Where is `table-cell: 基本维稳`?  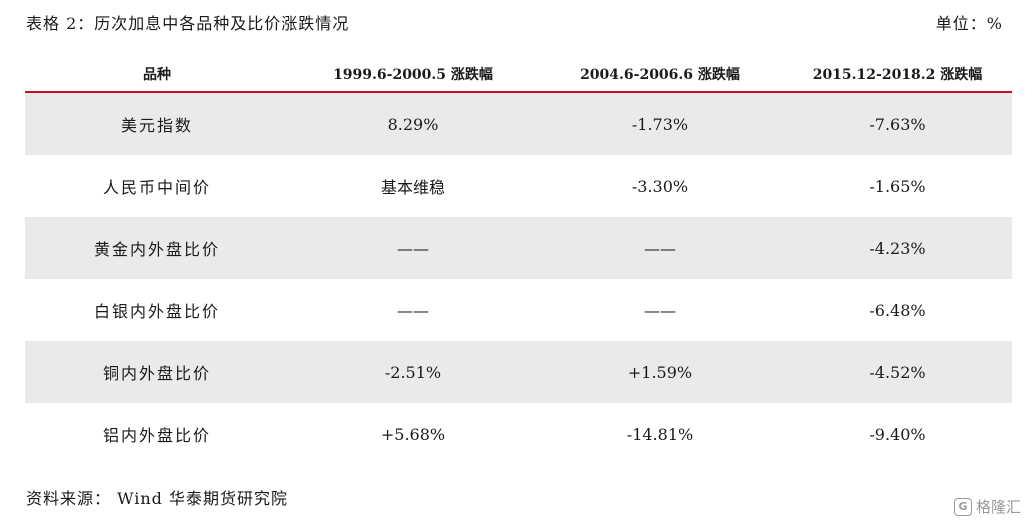
table-cell: 基本维稳 is located at coordinates (412, 187).